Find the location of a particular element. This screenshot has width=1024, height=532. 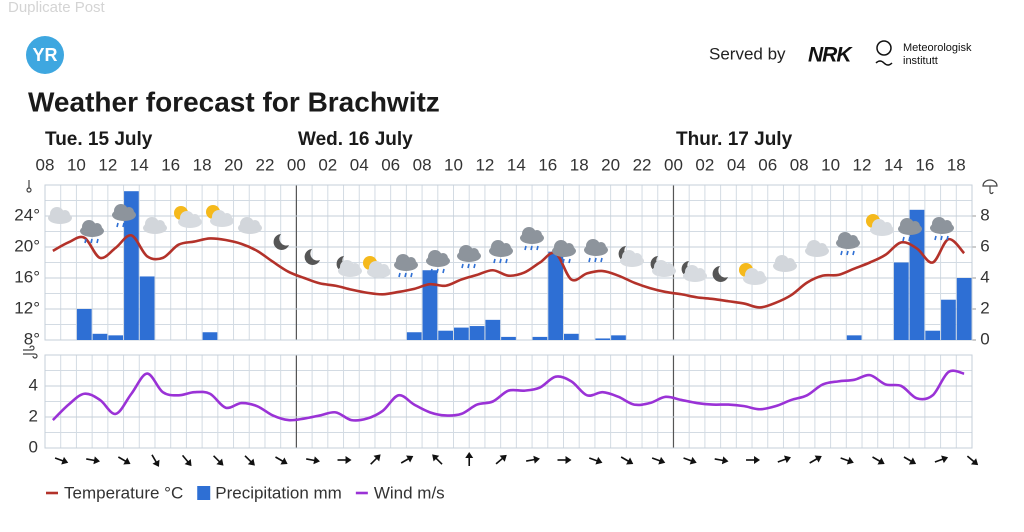

met-logo-wave is located at coordinates (884, 63).